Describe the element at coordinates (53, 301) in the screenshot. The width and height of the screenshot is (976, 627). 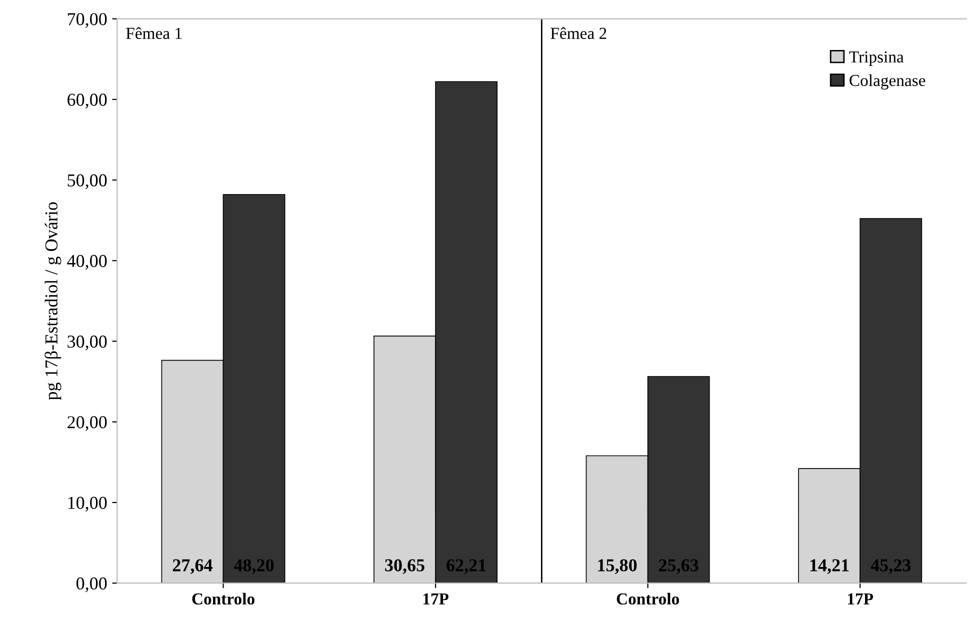
I see `y-axis-title: pg 17β-Estradiol / g Ovário` at that location.